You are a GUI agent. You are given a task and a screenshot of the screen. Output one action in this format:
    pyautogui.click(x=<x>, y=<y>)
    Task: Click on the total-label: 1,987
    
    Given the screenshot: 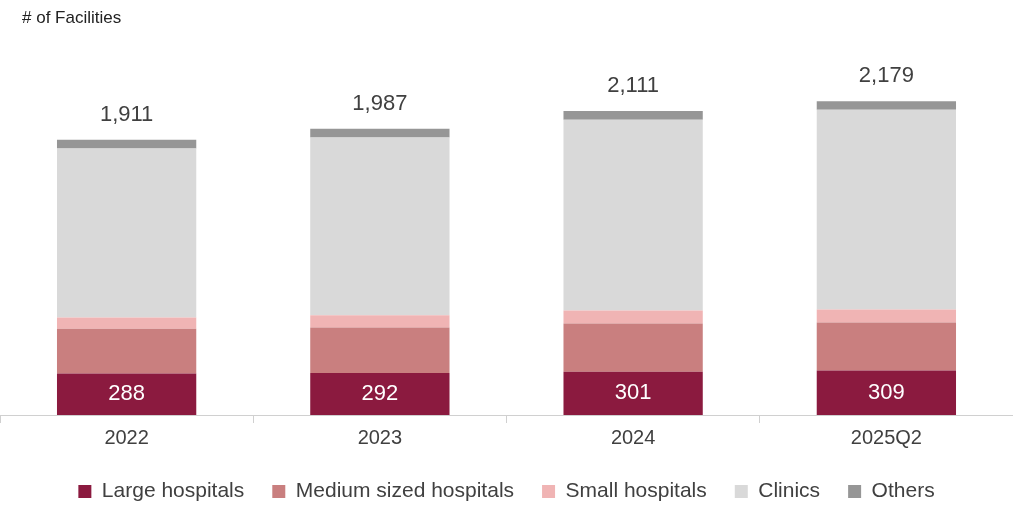 What is the action you would take?
    pyautogui.click(x=380, y=102)
    